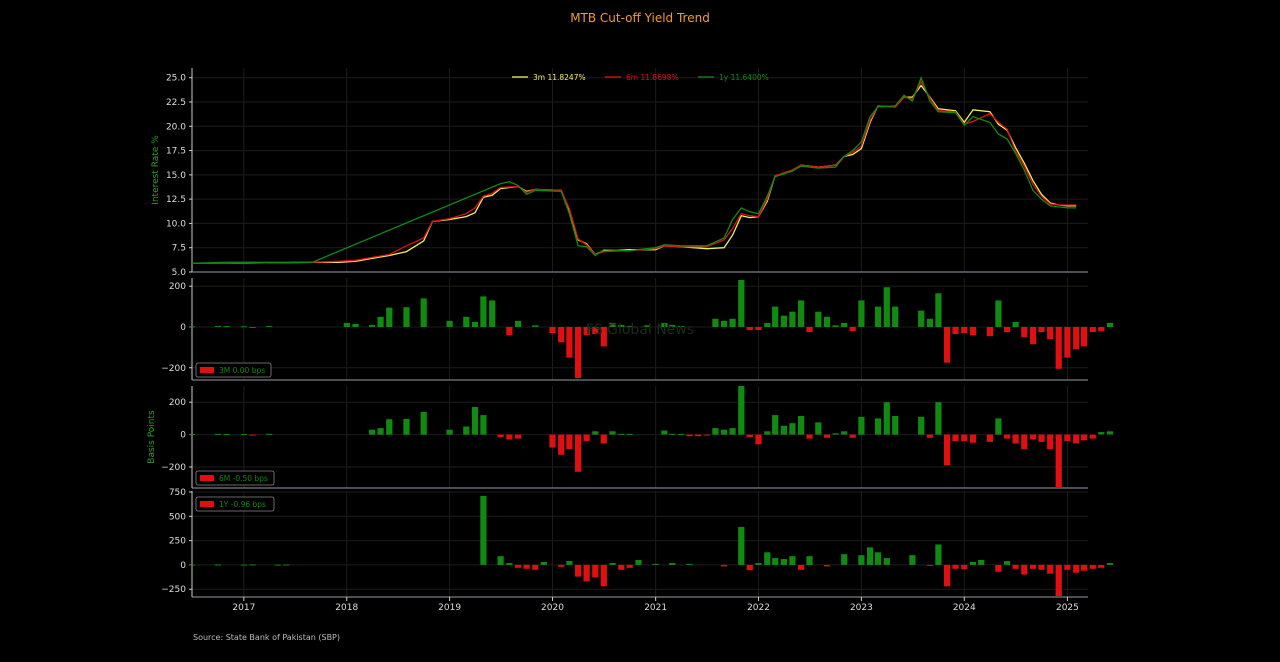 The image size is (1280, 662). Describe the element at coordinates (156, 170) in the screenshot. I see `y-axis-label: Interest Rate %` at that location.